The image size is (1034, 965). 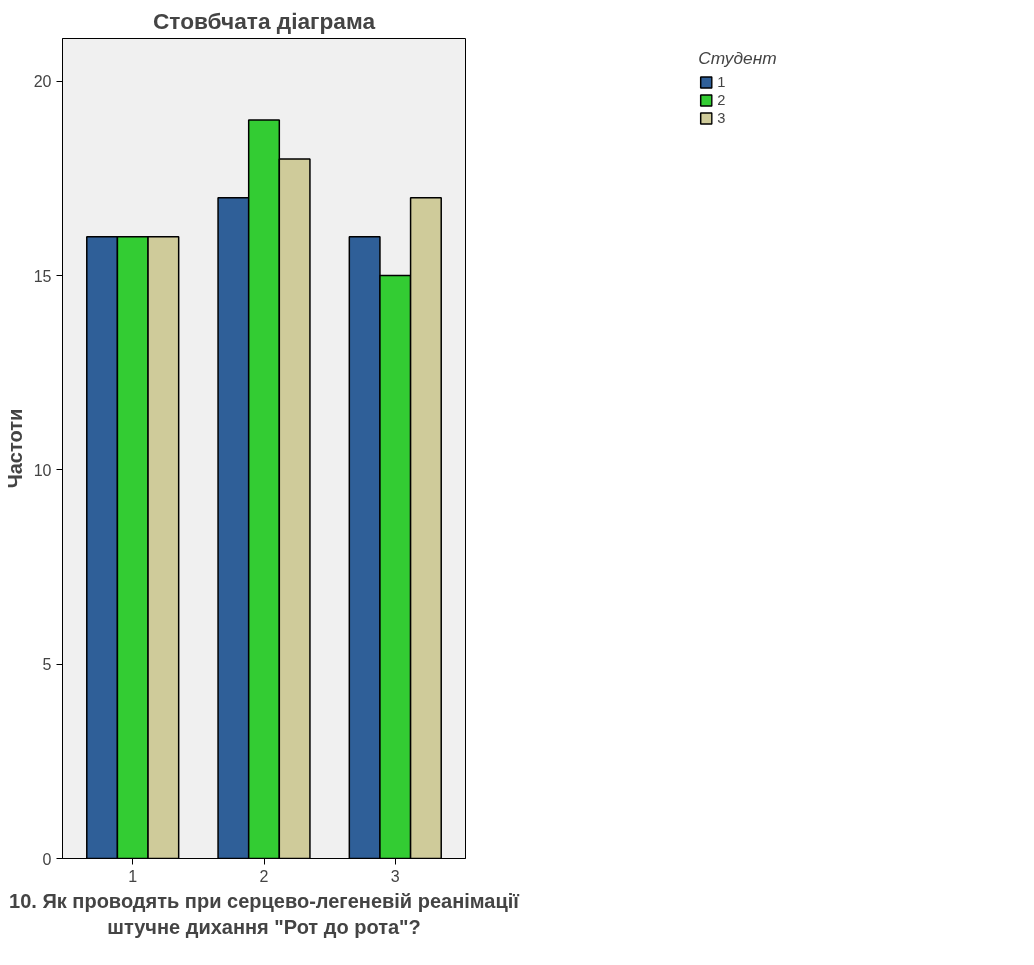 What do you see at coordinates (395, 876) in the screenshot?
I see `x-tick-label: 3` at bounding box center [395, 876].